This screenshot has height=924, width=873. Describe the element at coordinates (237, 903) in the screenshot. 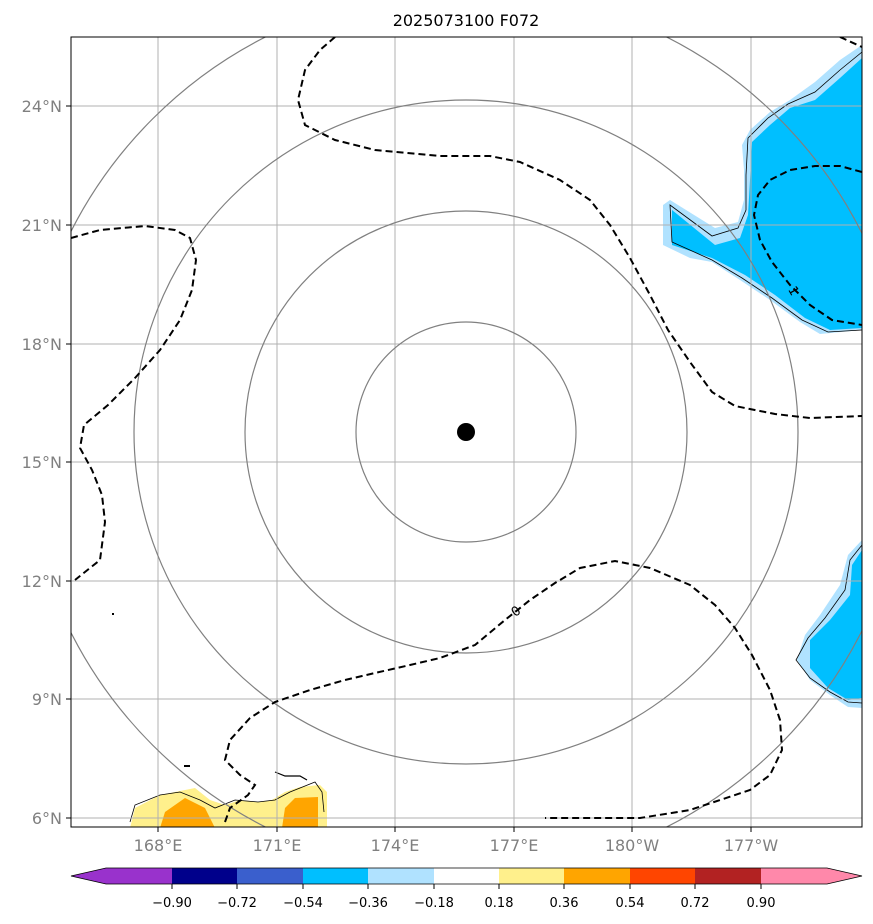

I see `colorbar-tick-2: −0.72` at that location.